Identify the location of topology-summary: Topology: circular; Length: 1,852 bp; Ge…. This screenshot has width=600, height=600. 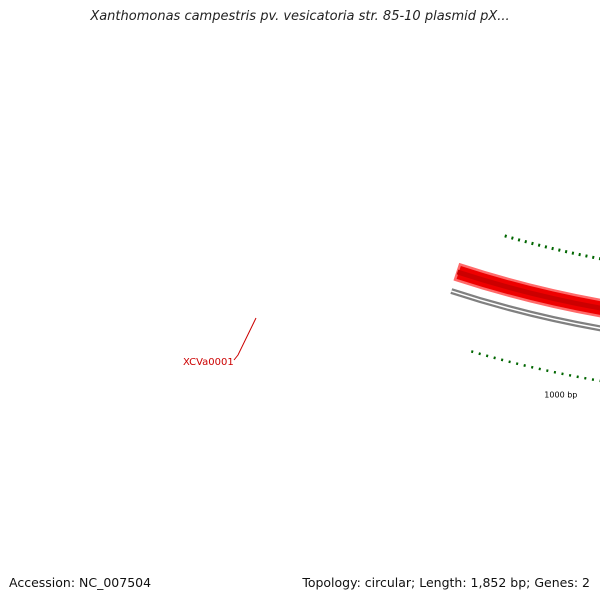
(446, 582).